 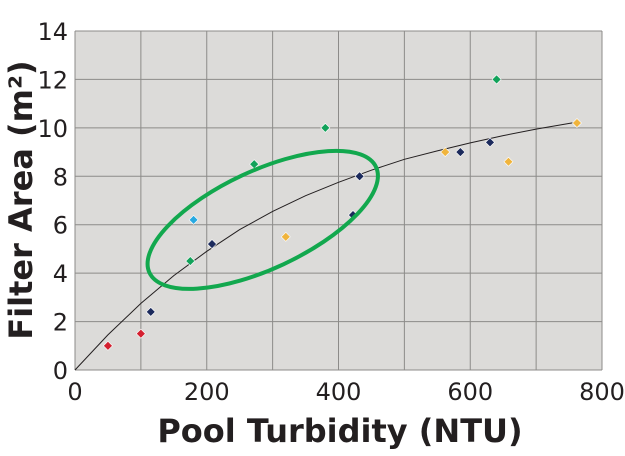 I want to click on y-tick-label: 14, so click(x=52, y=32).